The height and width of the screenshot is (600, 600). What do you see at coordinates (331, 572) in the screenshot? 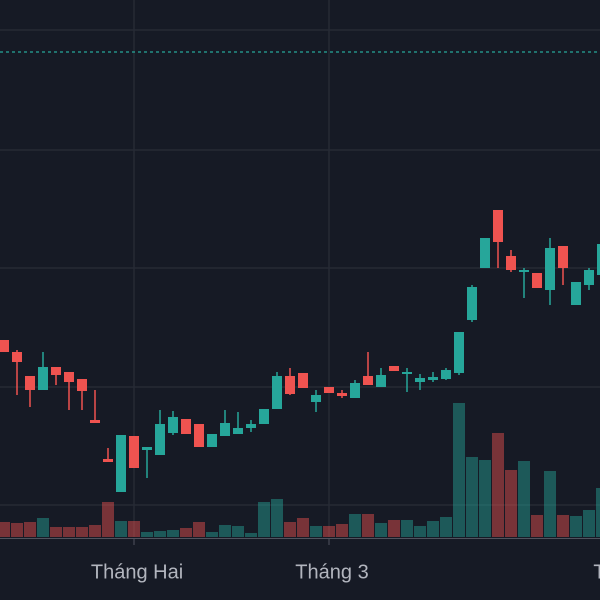
I see `x-tick-label: Tháng 3` at bounding box center [331, 572].